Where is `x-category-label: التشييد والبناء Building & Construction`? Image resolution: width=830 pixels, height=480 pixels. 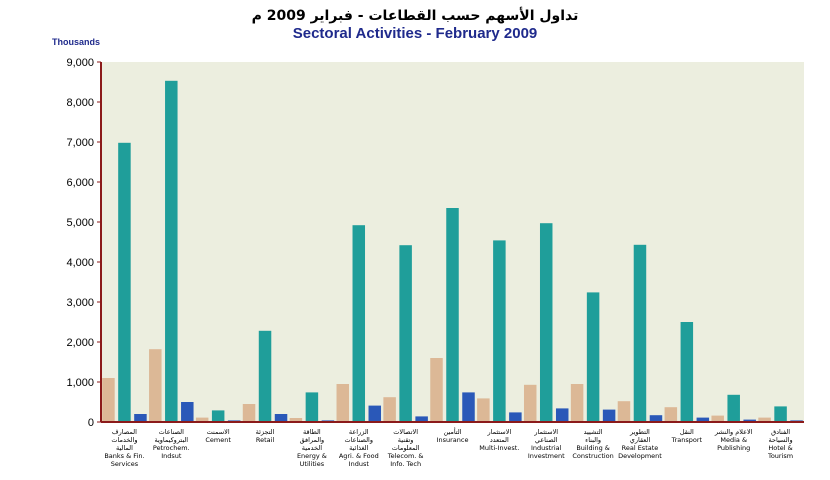
x-category-label: التشييد والبناء Building & Construction is located at coordinates (592, 444).